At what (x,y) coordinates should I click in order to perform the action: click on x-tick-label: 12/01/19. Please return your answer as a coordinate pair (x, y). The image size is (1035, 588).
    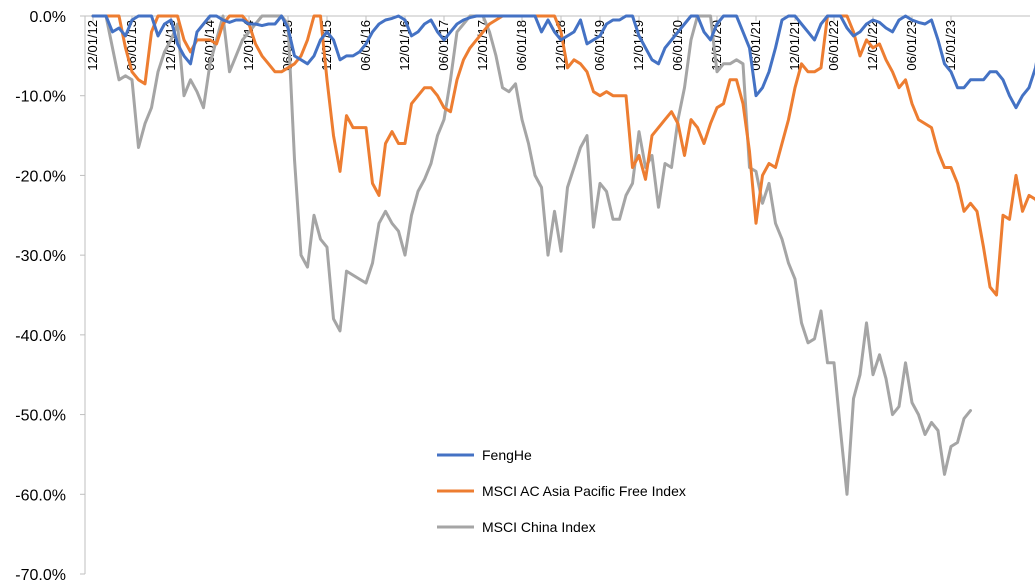
    Looking at the image, I should click on (638, 45).